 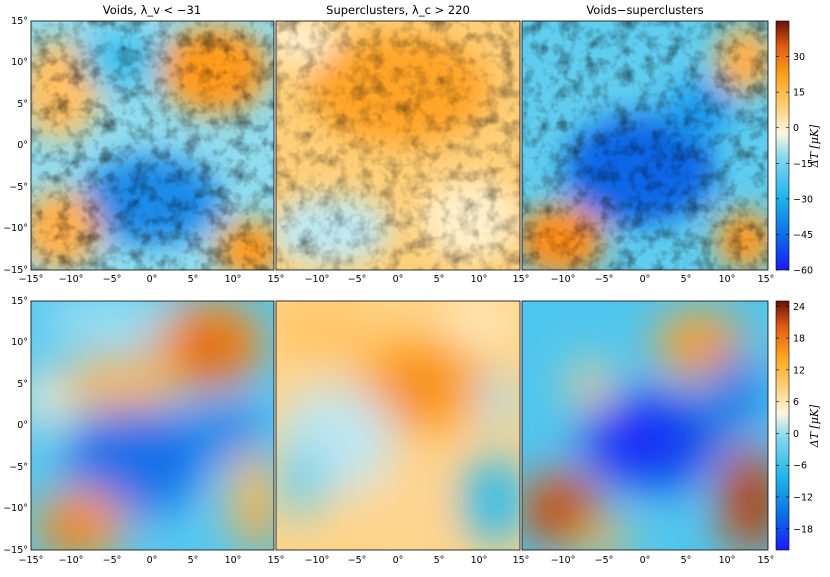 I want to click on colorbar-bottom-label: ΔT [μK], so click(x=814, y=426).